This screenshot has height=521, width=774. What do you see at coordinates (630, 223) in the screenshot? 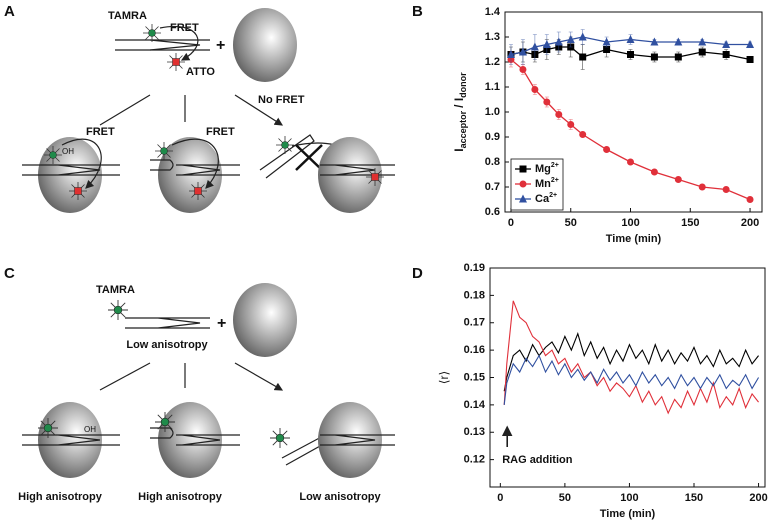
I see `x-tick-label: 100` at bounding box center [630, 223].